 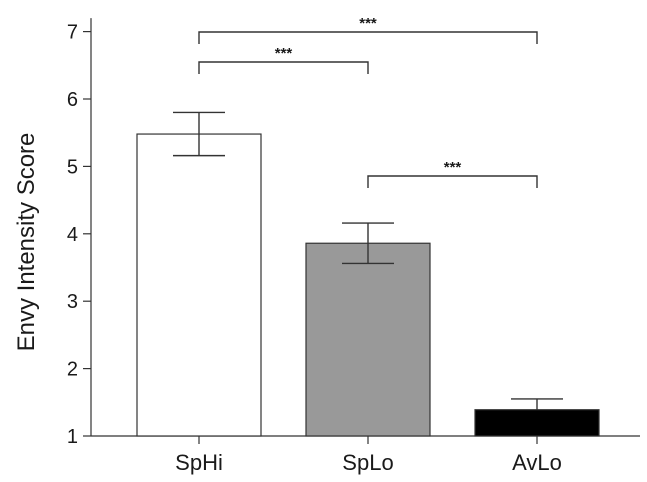 What do you see at coordinates (72, 167) in the screenshot?
I see `y-tick-label: 5` at bounding box center [72, 167].